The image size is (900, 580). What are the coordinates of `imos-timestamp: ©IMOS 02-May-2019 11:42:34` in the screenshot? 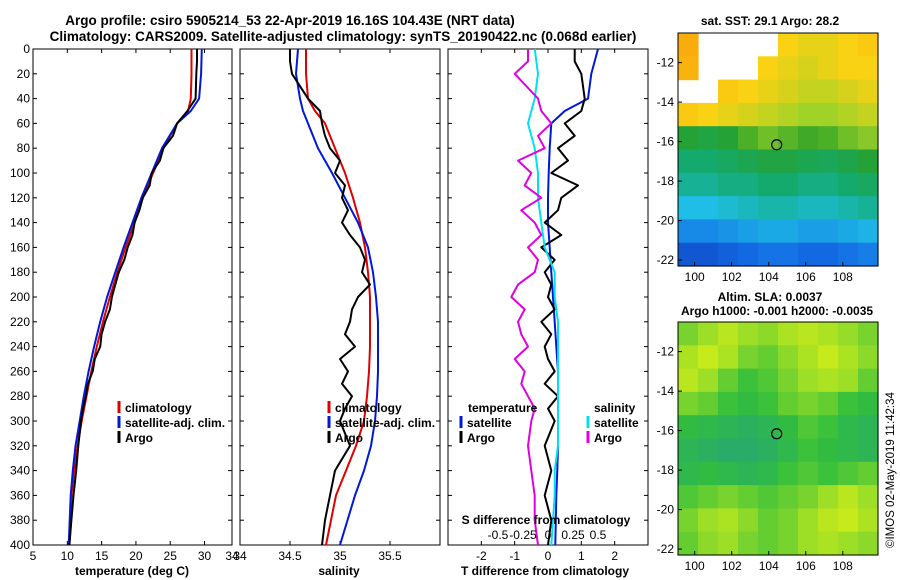 It's located at (891, 469).